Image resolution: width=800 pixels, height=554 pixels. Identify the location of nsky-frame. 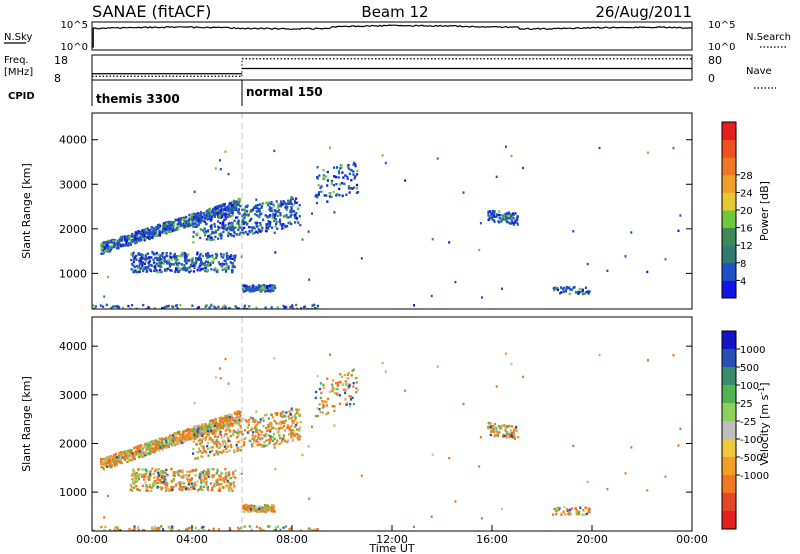
(392, 36).